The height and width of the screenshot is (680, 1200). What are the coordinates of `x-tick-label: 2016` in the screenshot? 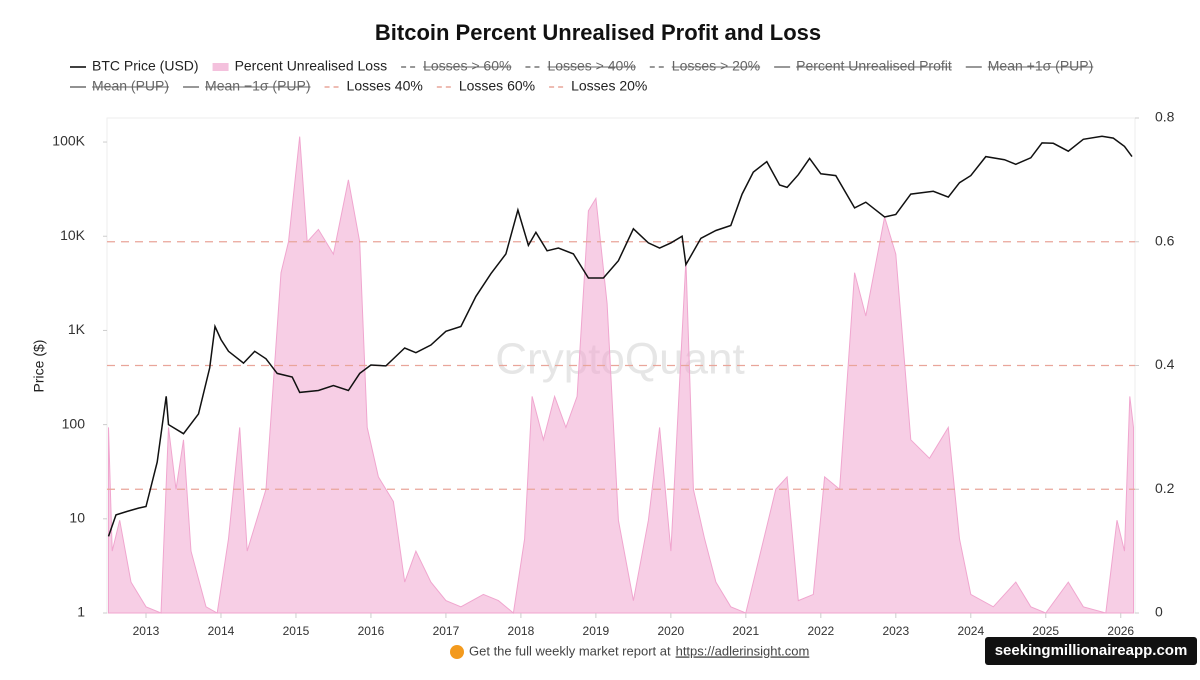 It's located at (371, 631).